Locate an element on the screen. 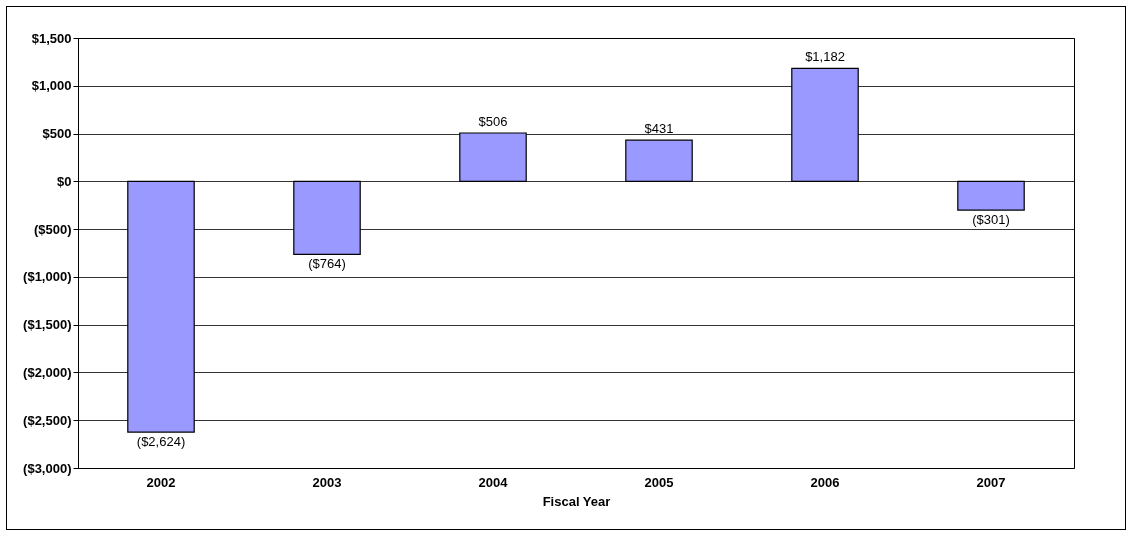 This screenshot has width=1133, height=542. y-tick-label: ($1,500) is located at coordinates (47, 325).